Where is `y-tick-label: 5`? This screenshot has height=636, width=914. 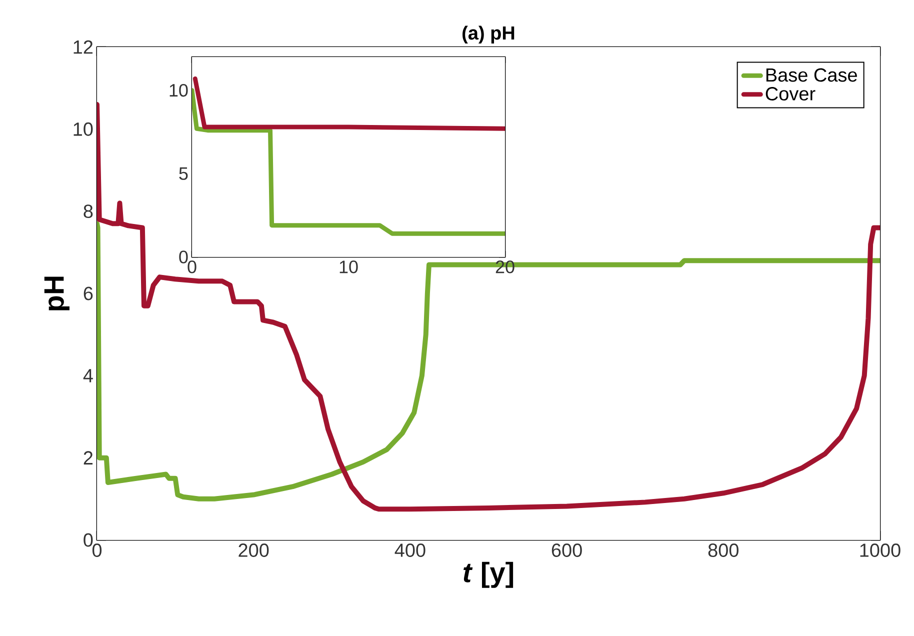
y-tick-label: 5 is located at coordinates (183, 173).